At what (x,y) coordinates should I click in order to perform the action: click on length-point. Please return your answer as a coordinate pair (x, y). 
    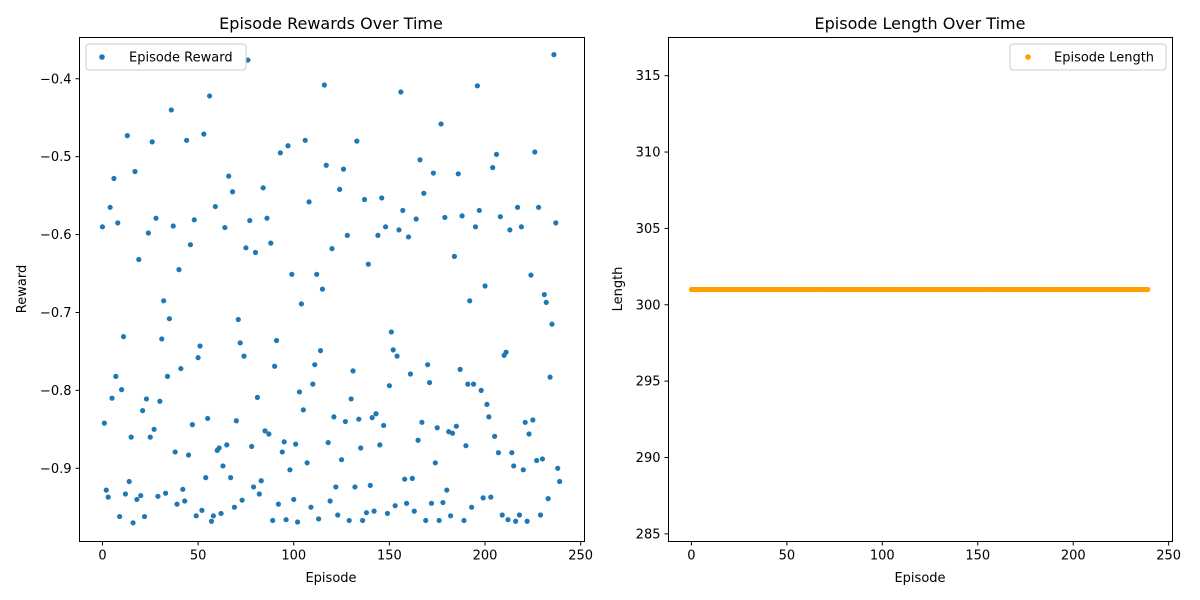
    Looking at the image, I should click on (1148, 289).